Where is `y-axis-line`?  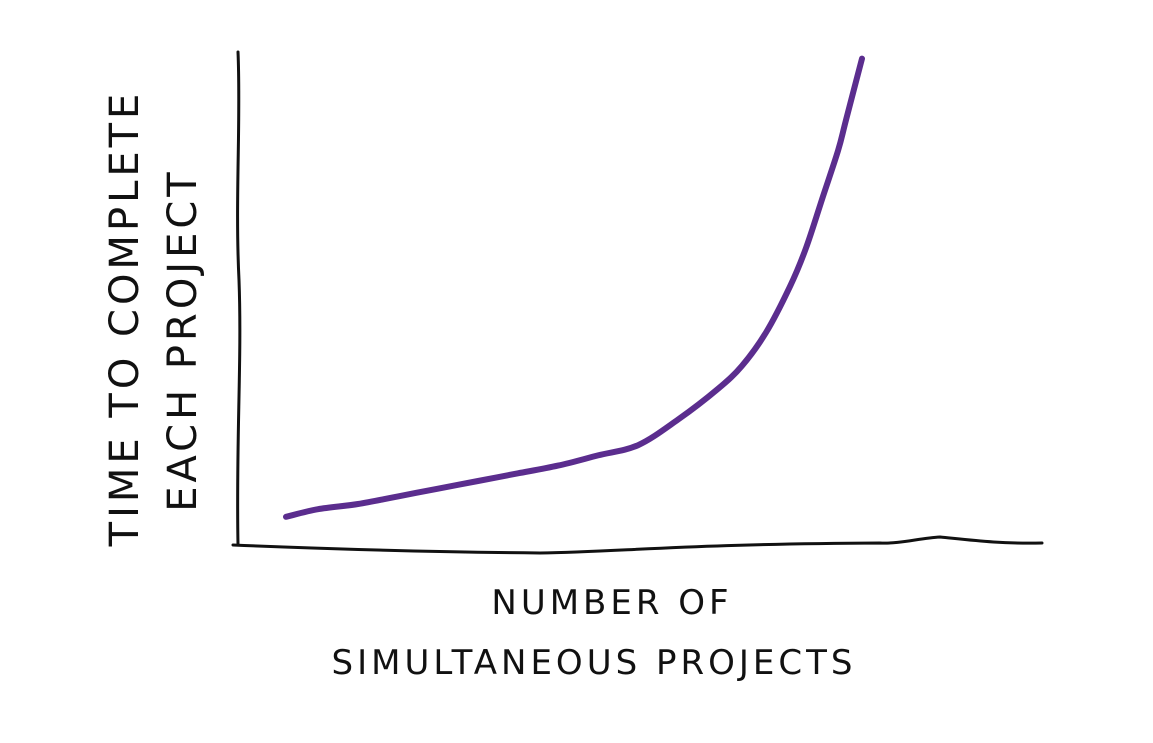 y-axis-line is located at coordinates (239, 298).